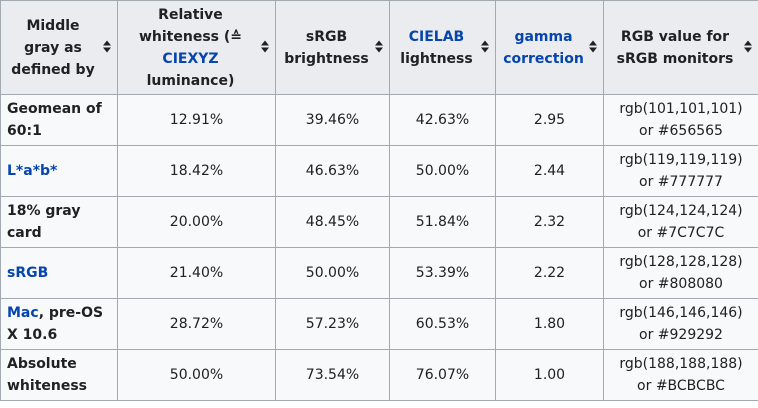 This screenshot has height=408, width=758. Describe the element at coordinates (549, 324) in the screenshot. I see `gamma-cell: 1.80` at that location.